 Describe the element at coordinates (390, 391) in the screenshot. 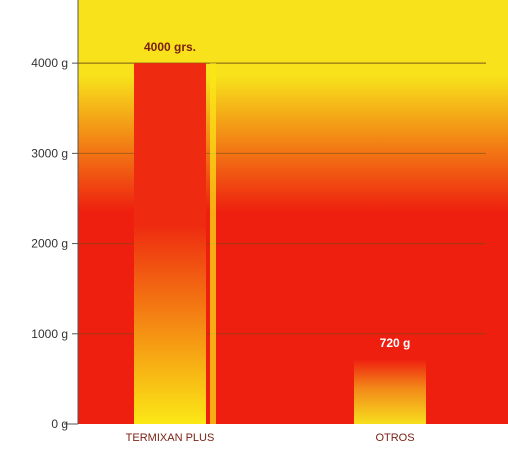

I see `bar-otros` at that location.